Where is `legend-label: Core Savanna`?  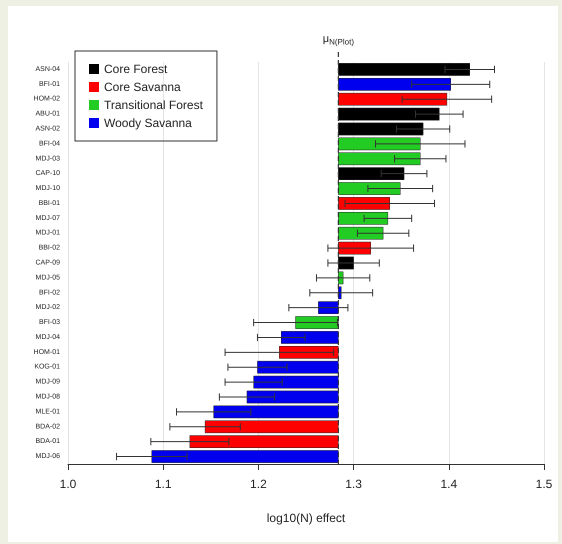 legend-label: Core Savanna is located at coordinates (143, 87).